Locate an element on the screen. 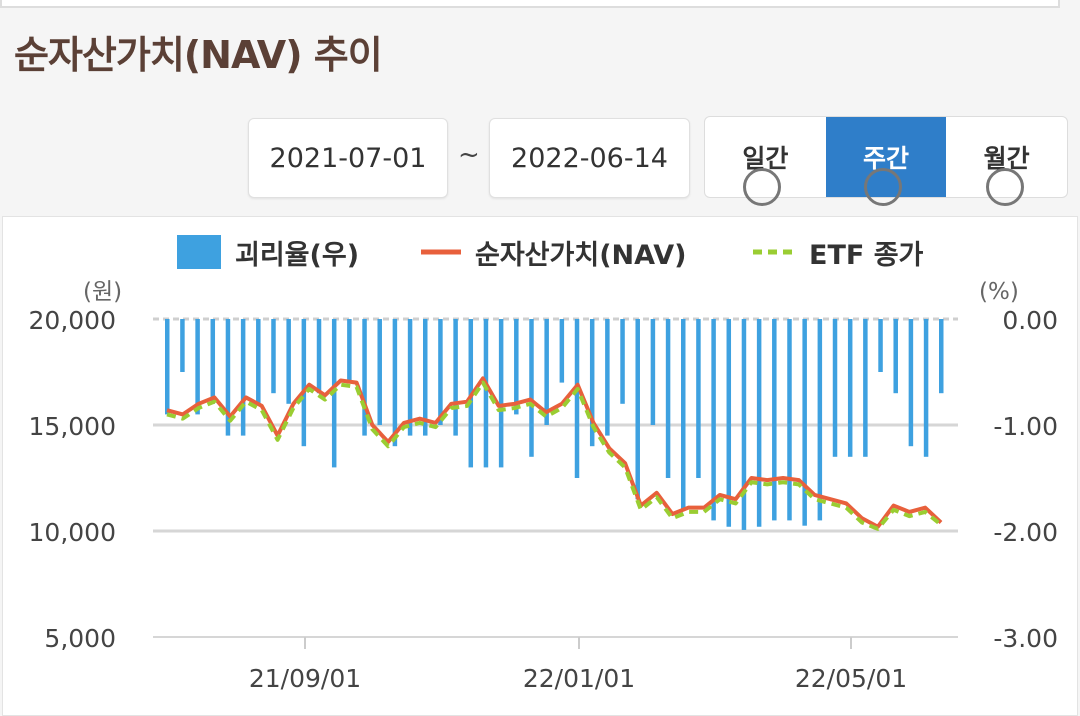  right-tick-label: 0.00 is located at coordinates (1030, 320).